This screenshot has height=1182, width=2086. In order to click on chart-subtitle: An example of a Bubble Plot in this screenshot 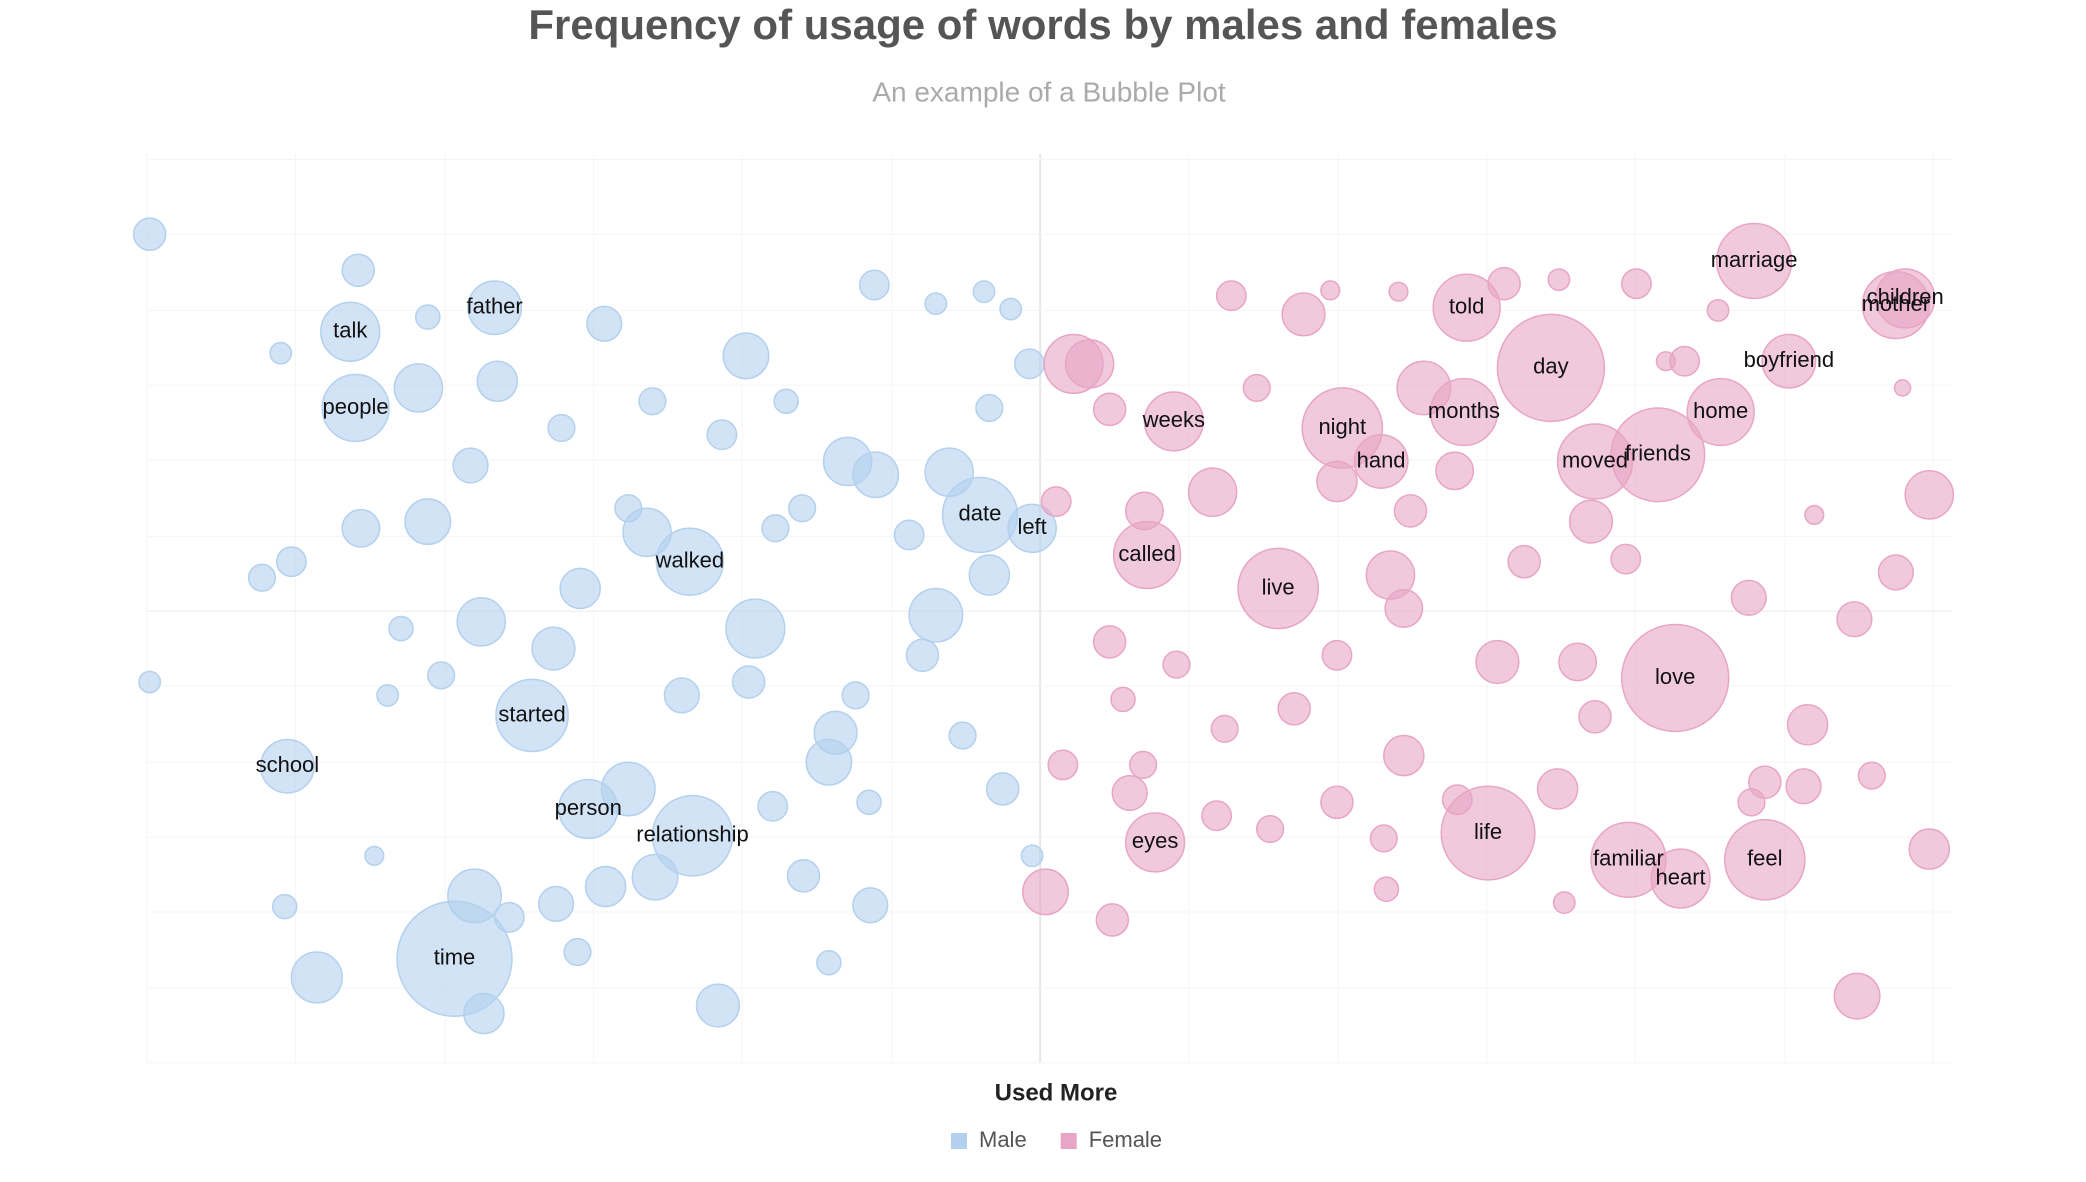, I will do `click(1049, 91)`.